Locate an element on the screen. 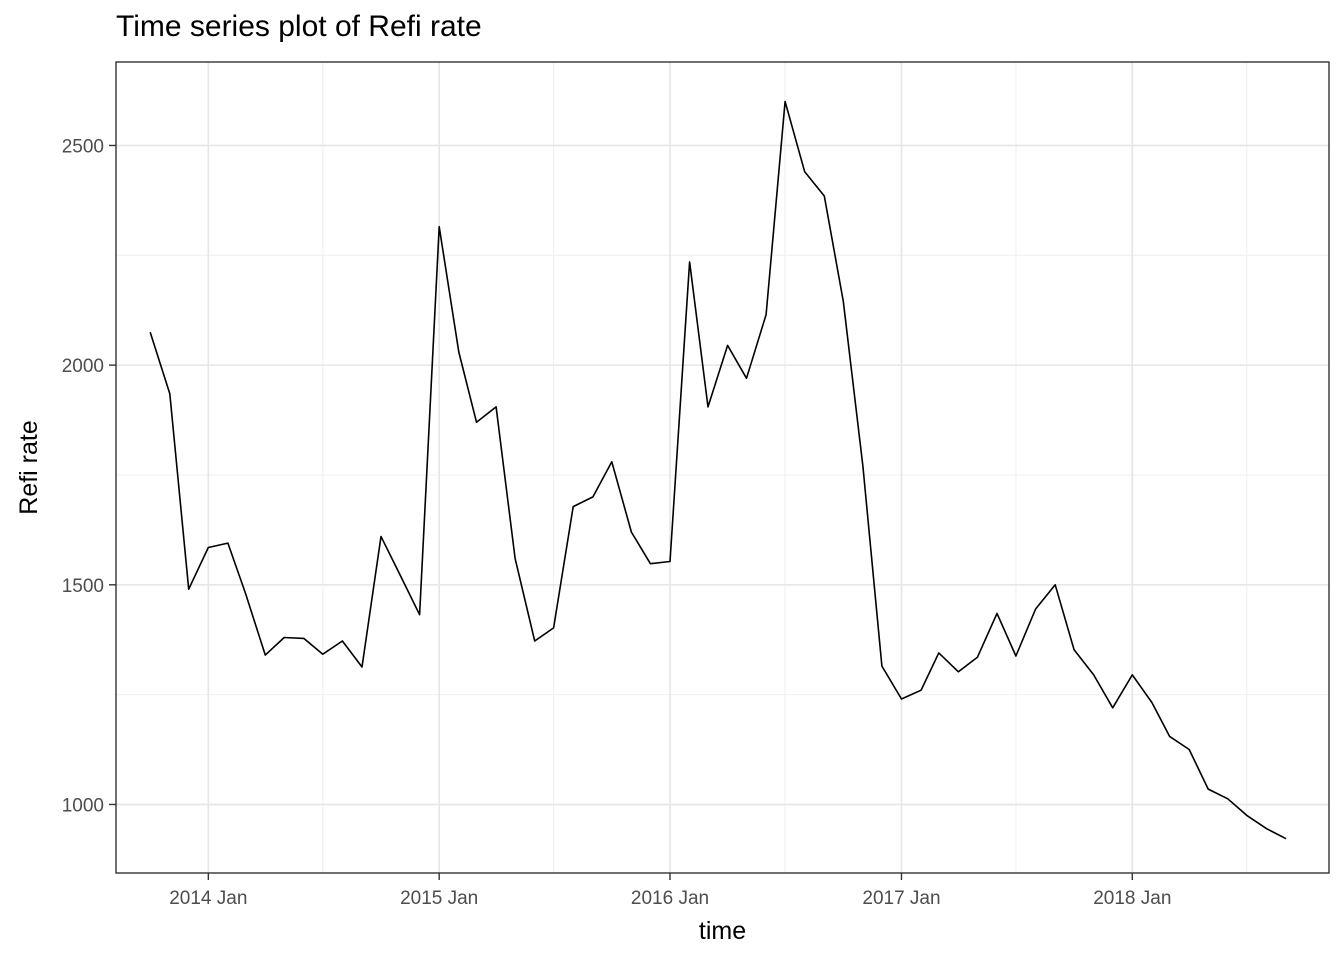 This screenshot has width=1344, height=960. x-tick-label: 2016 Jan is located at coordinates (670, 898).